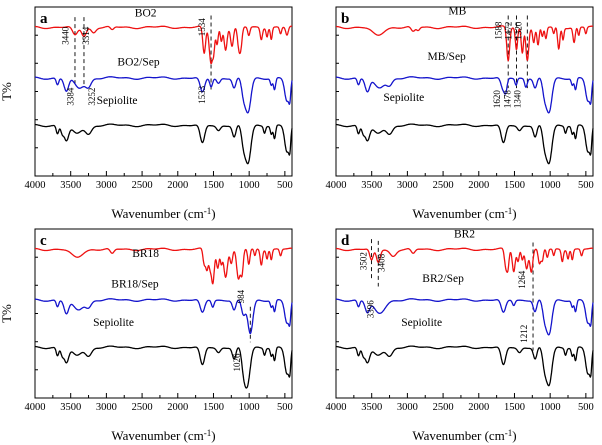 The height and width of the screenshot is (445, 602). I want to click on peak-annotation: 1478, so click(508, 99).